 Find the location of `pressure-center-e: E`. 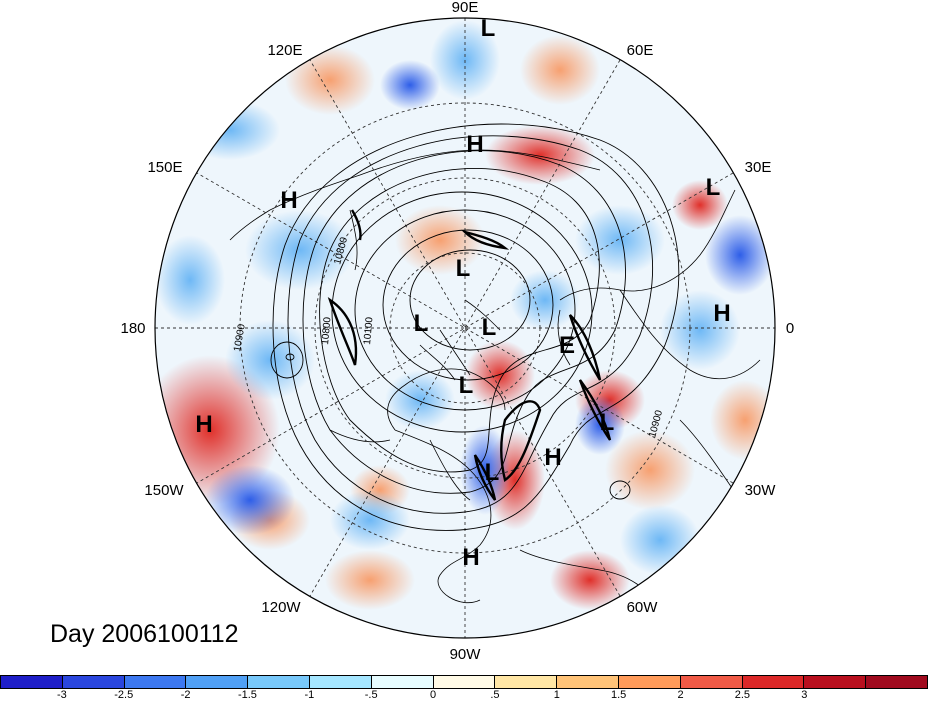

pressure-center-e: E is located at coordinates (567, 345).